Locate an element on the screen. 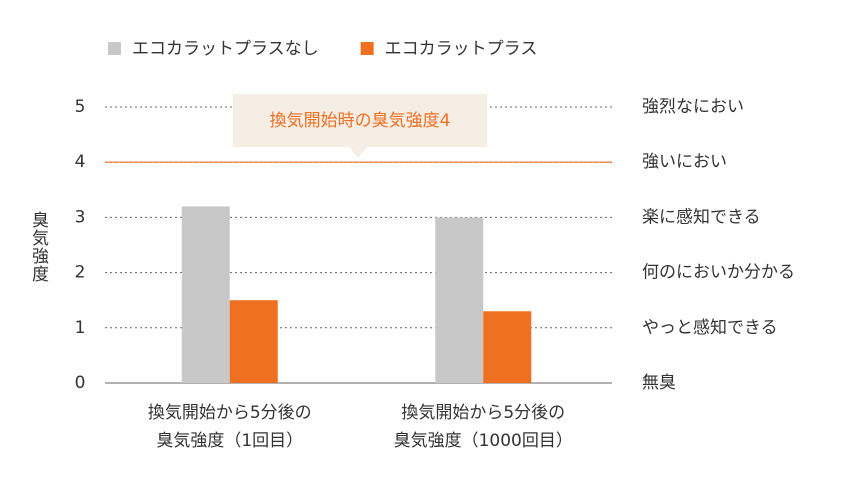 The width and height of the screenshot is (854, 498). y-tick-label: 1 is located at coordinates (80, 328).